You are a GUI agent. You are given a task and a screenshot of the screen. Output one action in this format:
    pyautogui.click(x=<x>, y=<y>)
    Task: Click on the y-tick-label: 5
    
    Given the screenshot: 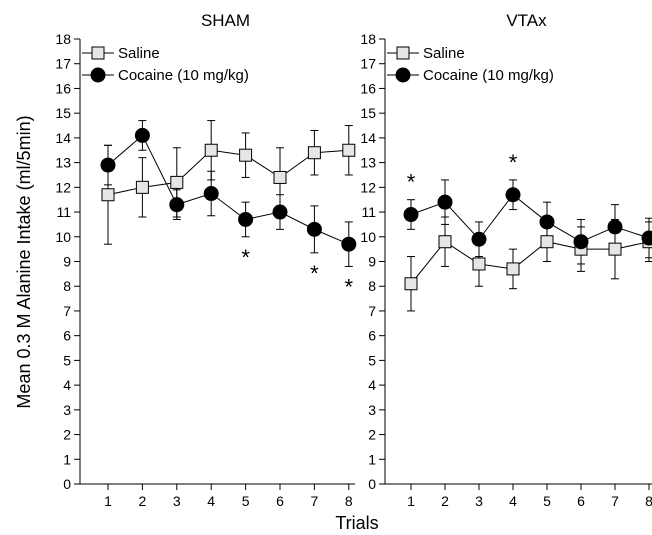 What is the action you would take?
    pyautogui.click(x=372, y=360)
    